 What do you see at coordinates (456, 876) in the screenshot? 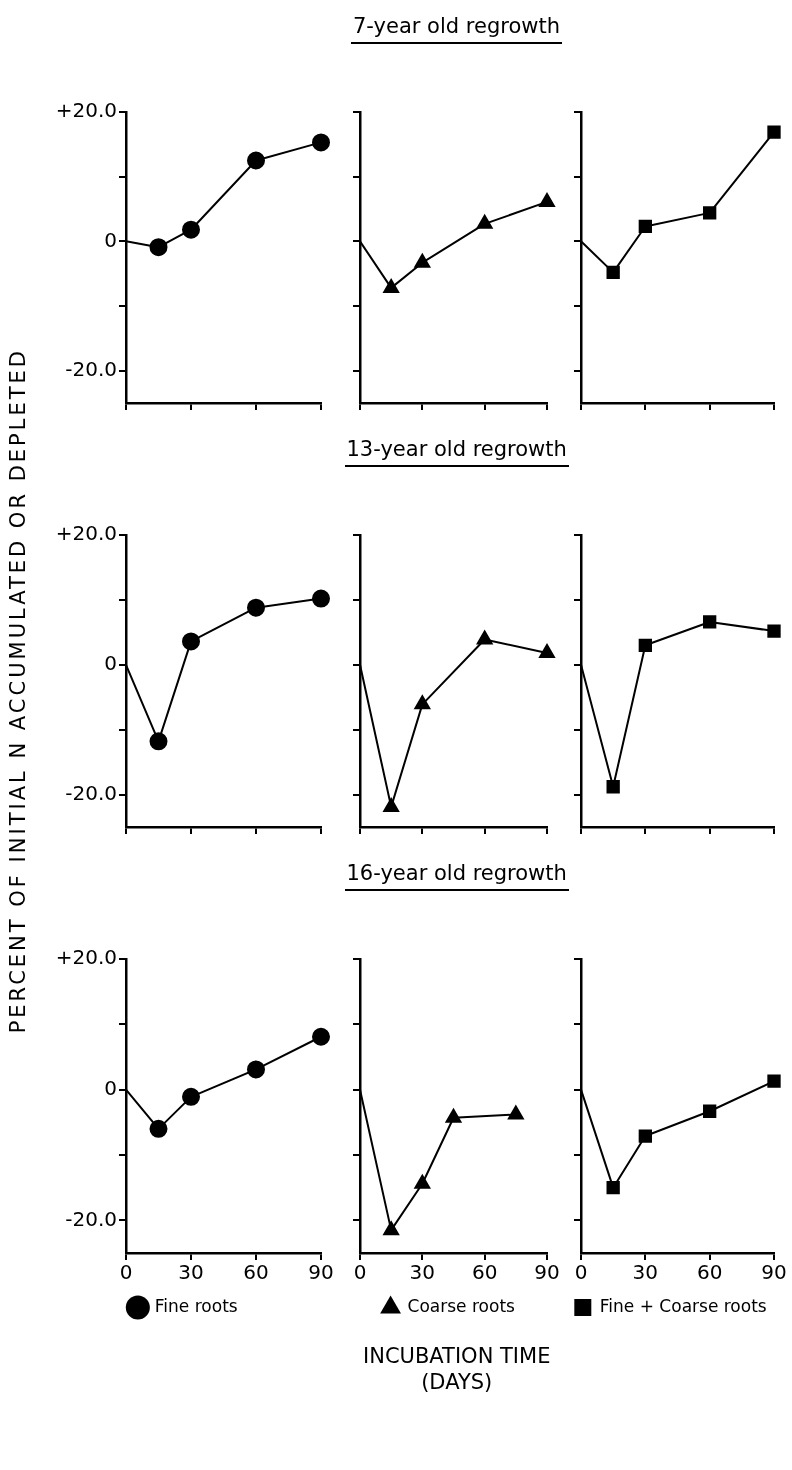
I see `chart-title: 16-year old regrowth` at bounding box center [456, 876].